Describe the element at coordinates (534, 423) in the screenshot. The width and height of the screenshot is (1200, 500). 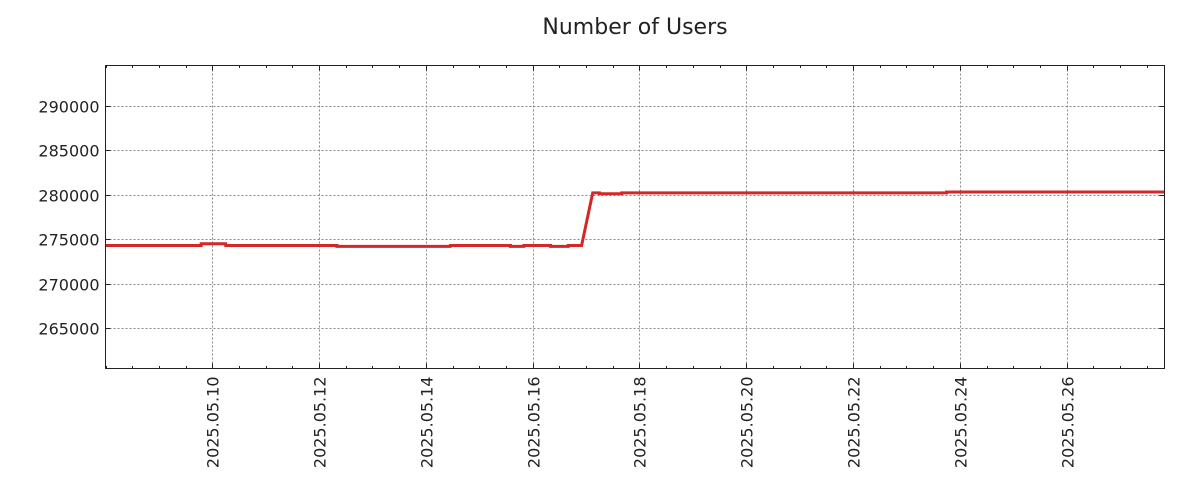
I see `x-tick-label: 2025.05.16` at that location.